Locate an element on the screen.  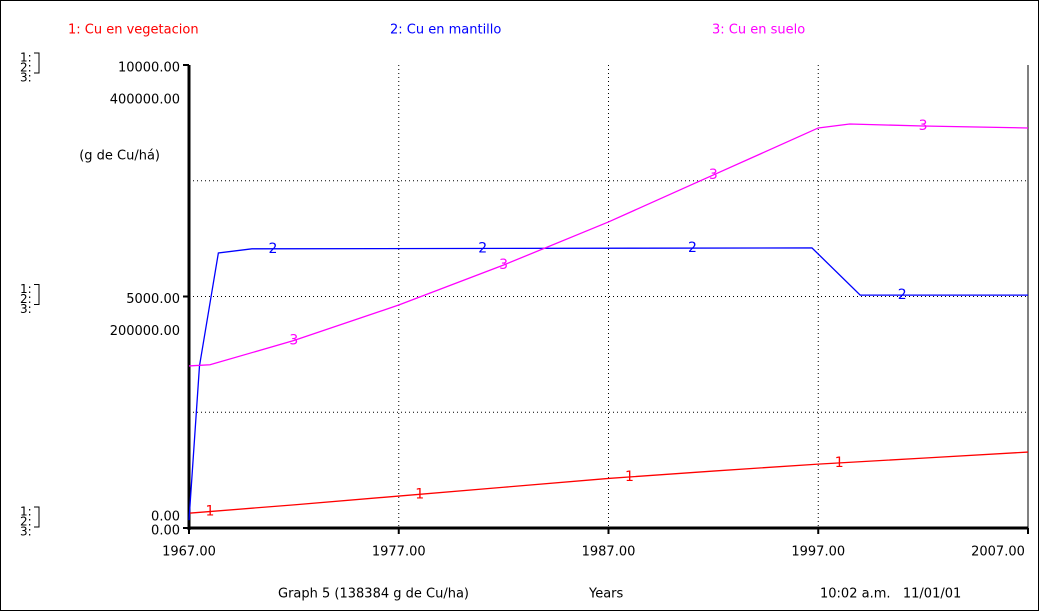
footer-left: Graph 5 (138384 g de Cu/ha) is located at coordinates (373, 594).